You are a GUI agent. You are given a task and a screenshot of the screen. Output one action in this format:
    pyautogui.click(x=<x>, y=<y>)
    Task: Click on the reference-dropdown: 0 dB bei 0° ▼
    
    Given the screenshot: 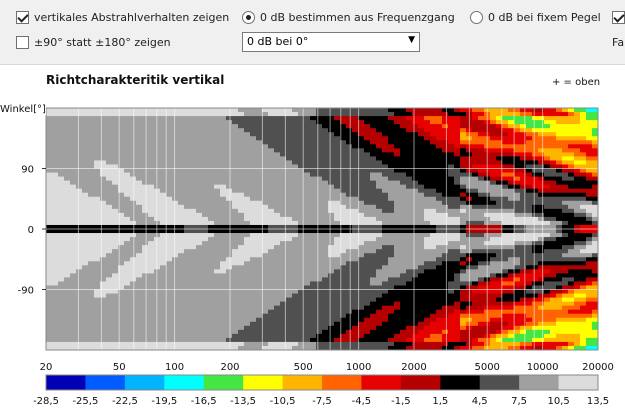 What is the action you would take?
    pyautogui.click(x=331, y=42)
    